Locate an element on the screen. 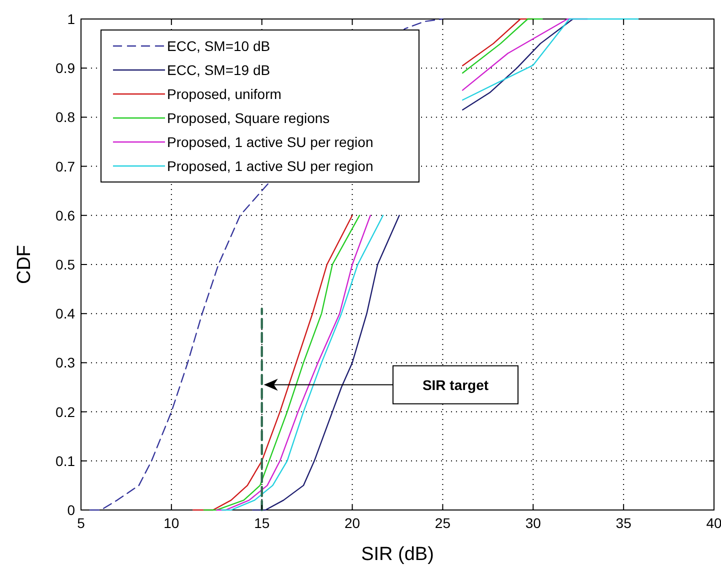  y-axis-title: CDF is located at coordinates (24, 264).